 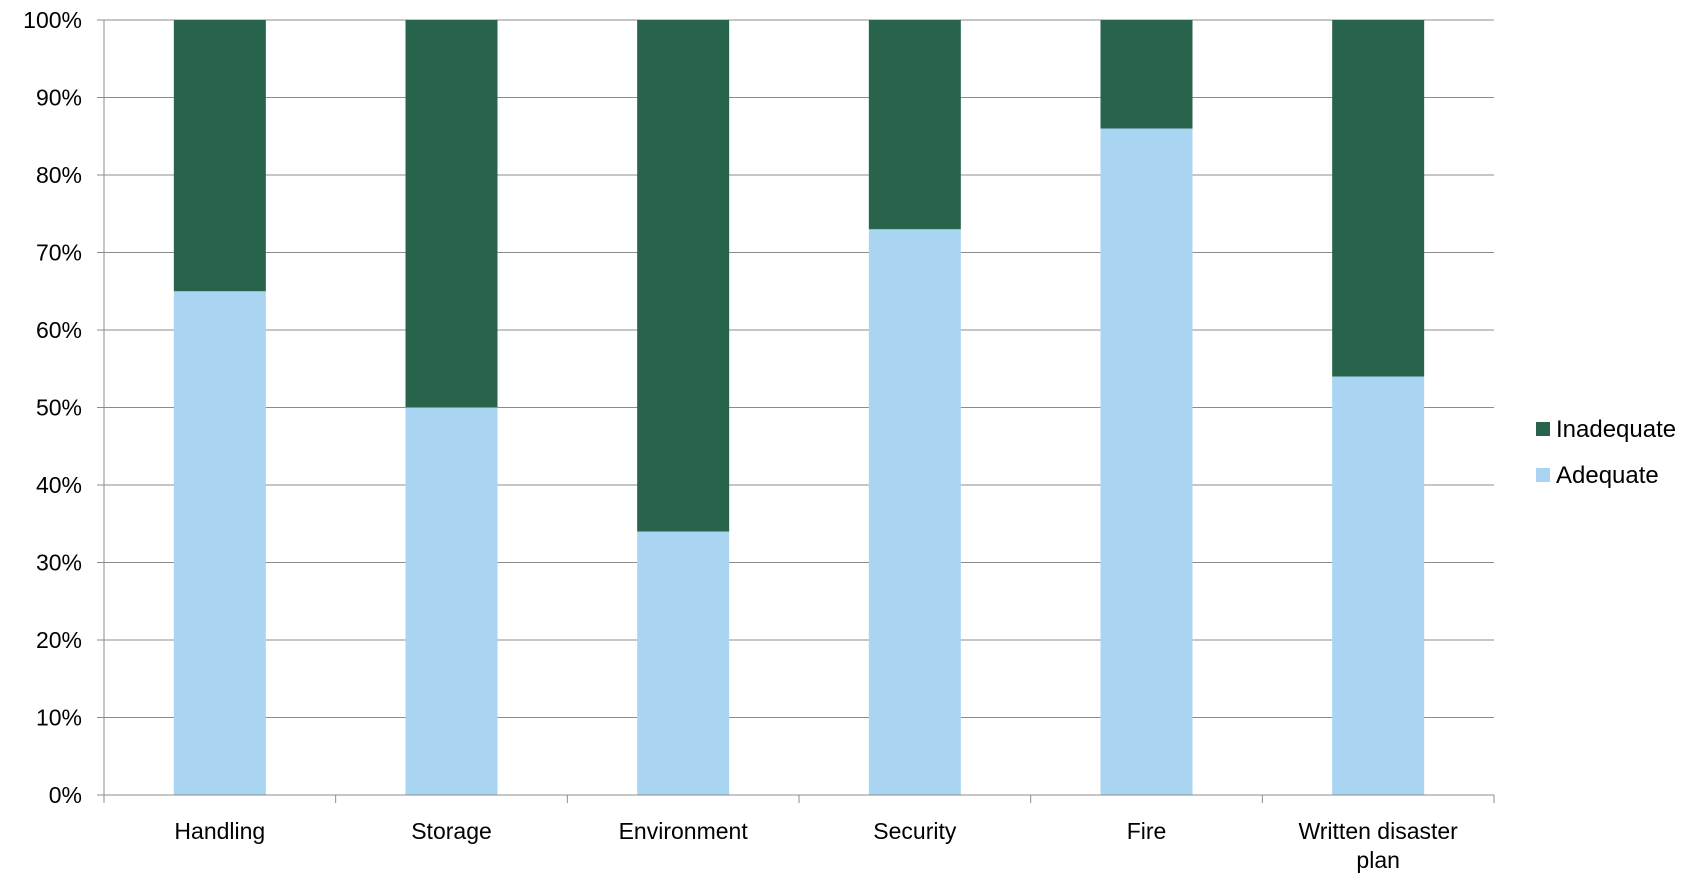 What do you see at coordinates (59, 253) in the screenshot?
I see `y-tick-label: 70%` at bounding box center [59, 253].